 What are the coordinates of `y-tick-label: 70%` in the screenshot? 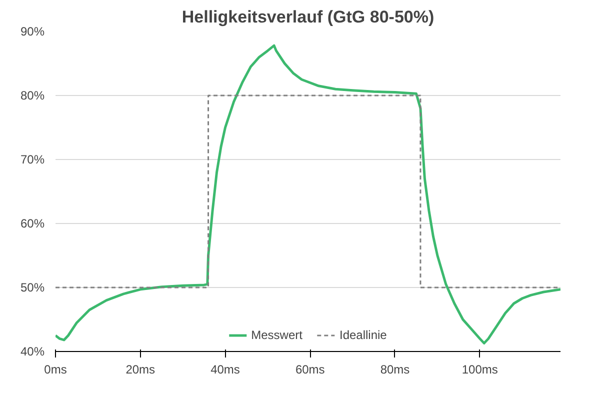 It's located at (32, 159).